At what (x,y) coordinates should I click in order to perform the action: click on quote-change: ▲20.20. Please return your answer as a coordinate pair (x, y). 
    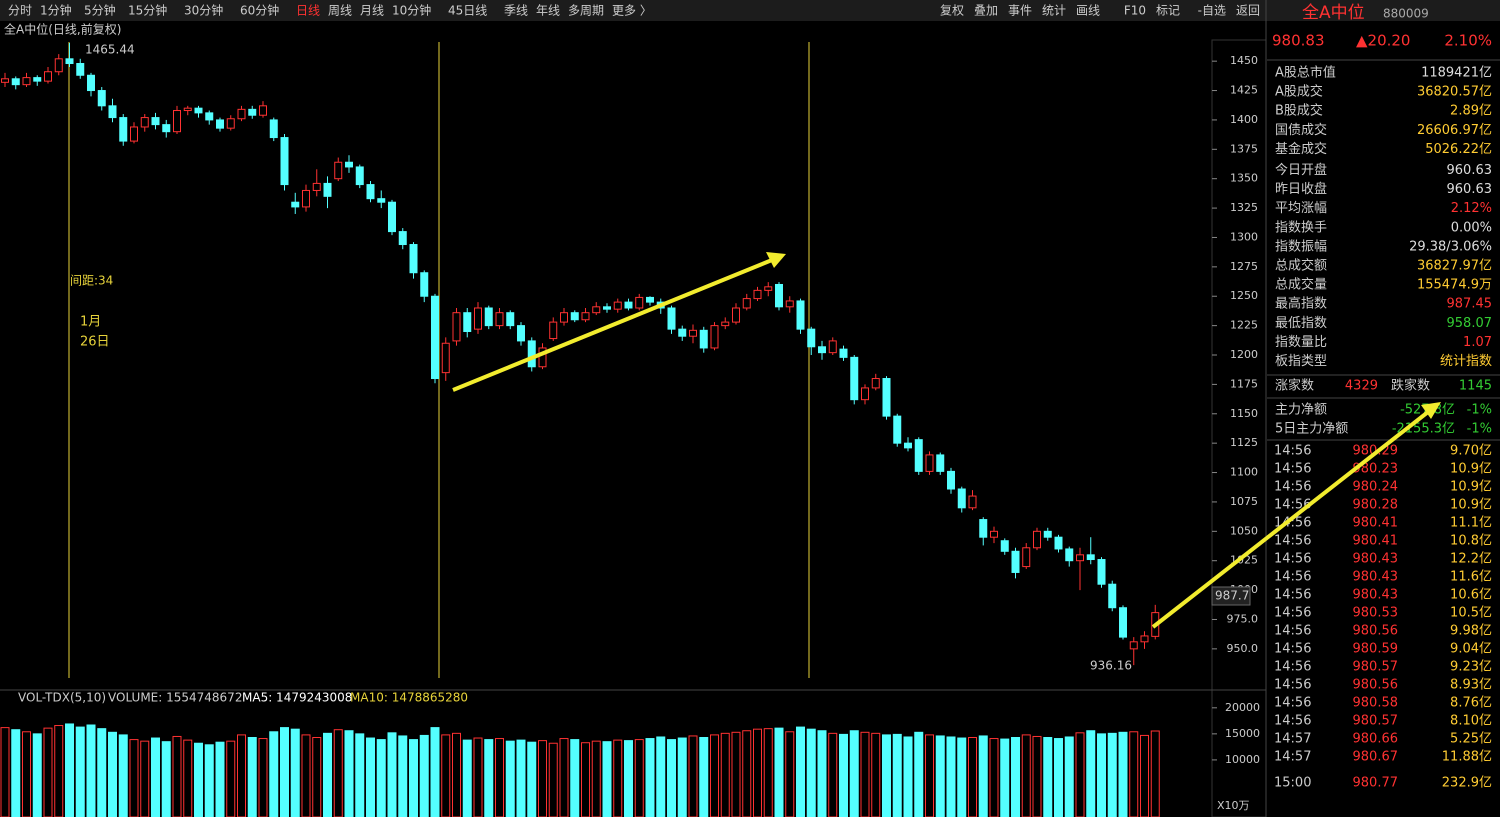
    Looking at the image, I should click on (1383, 41).